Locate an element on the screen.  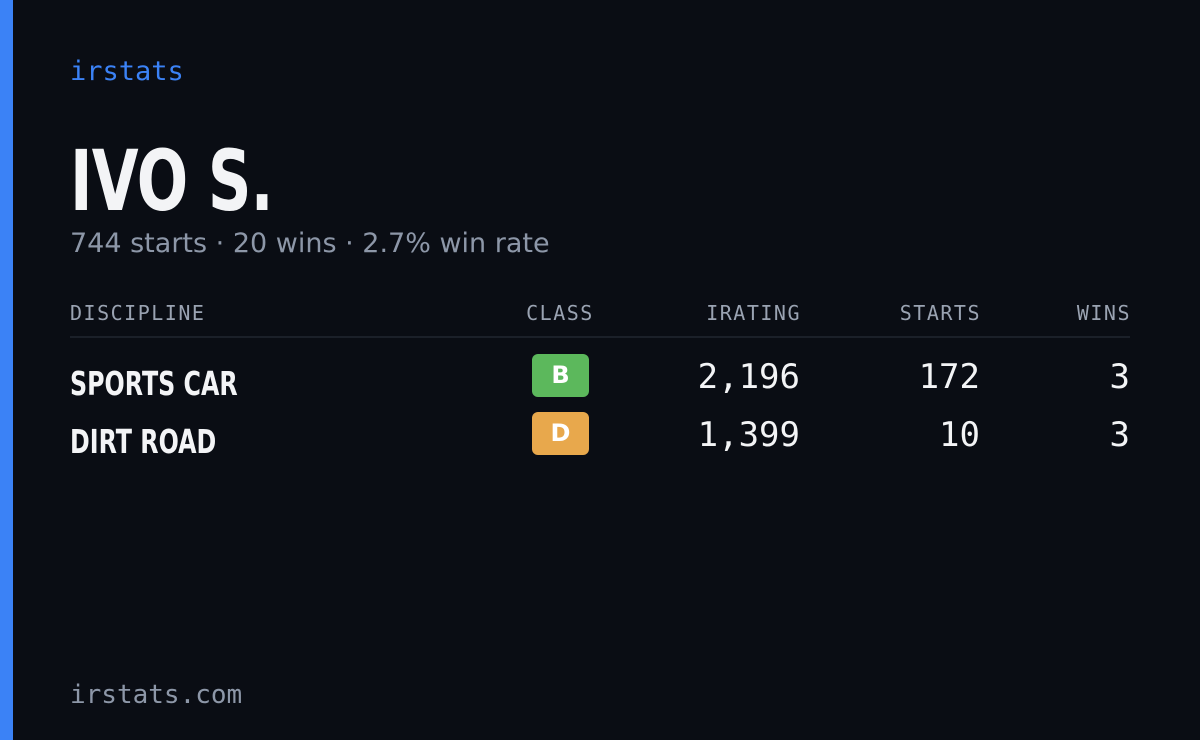
column-header: DISCIPLINE is located at coordinates (138, 313).